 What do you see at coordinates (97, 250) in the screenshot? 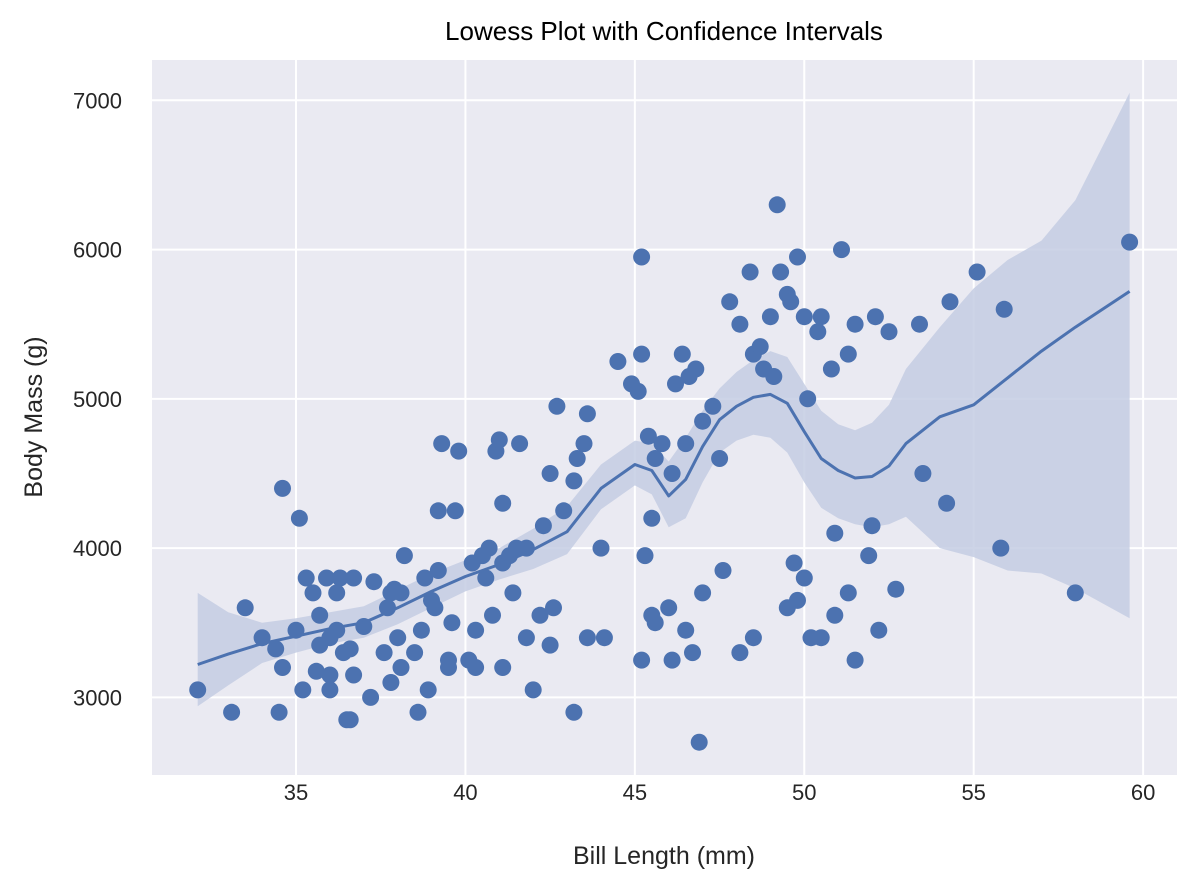
I see `y-tick-label: 6000` at bounding box center [97, 250].